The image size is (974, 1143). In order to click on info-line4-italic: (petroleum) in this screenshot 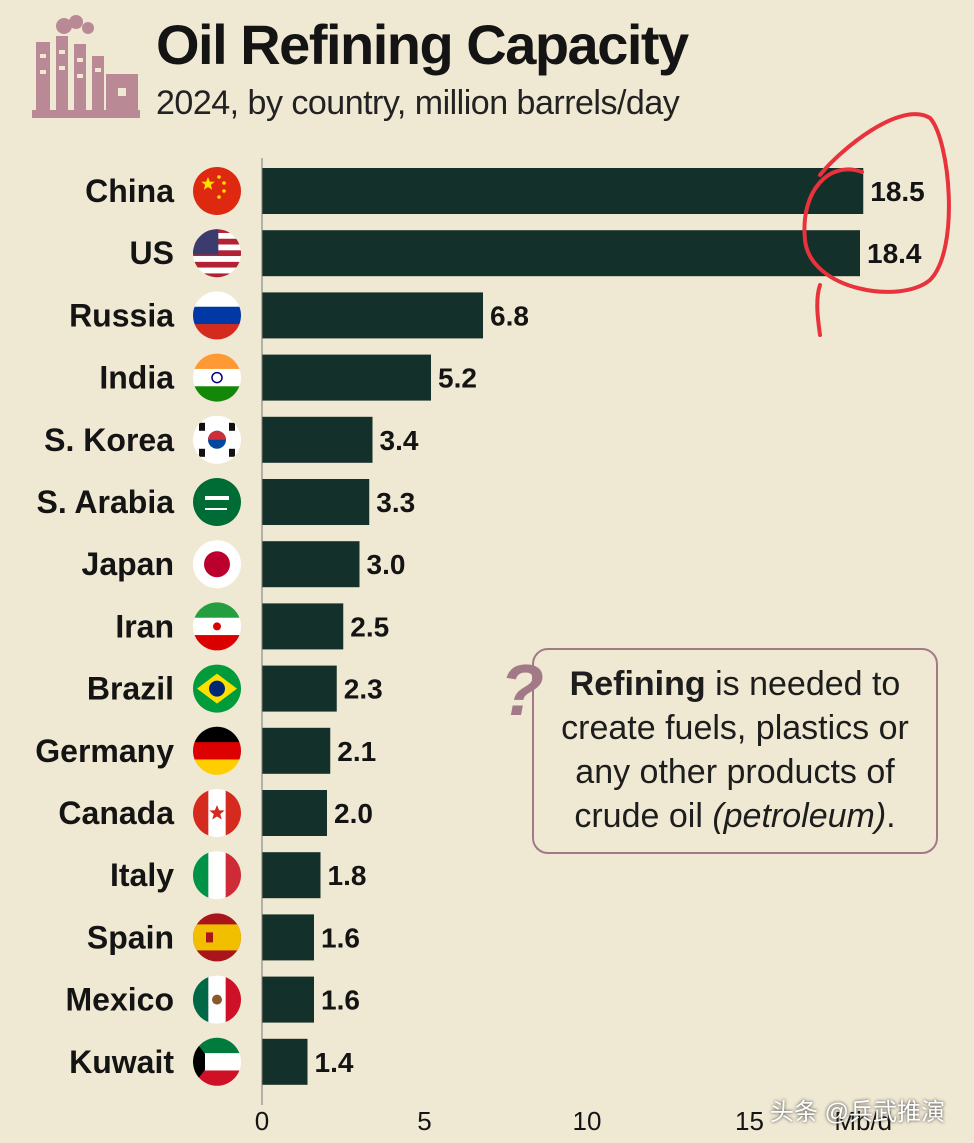, I will do `click(799, 816)`.